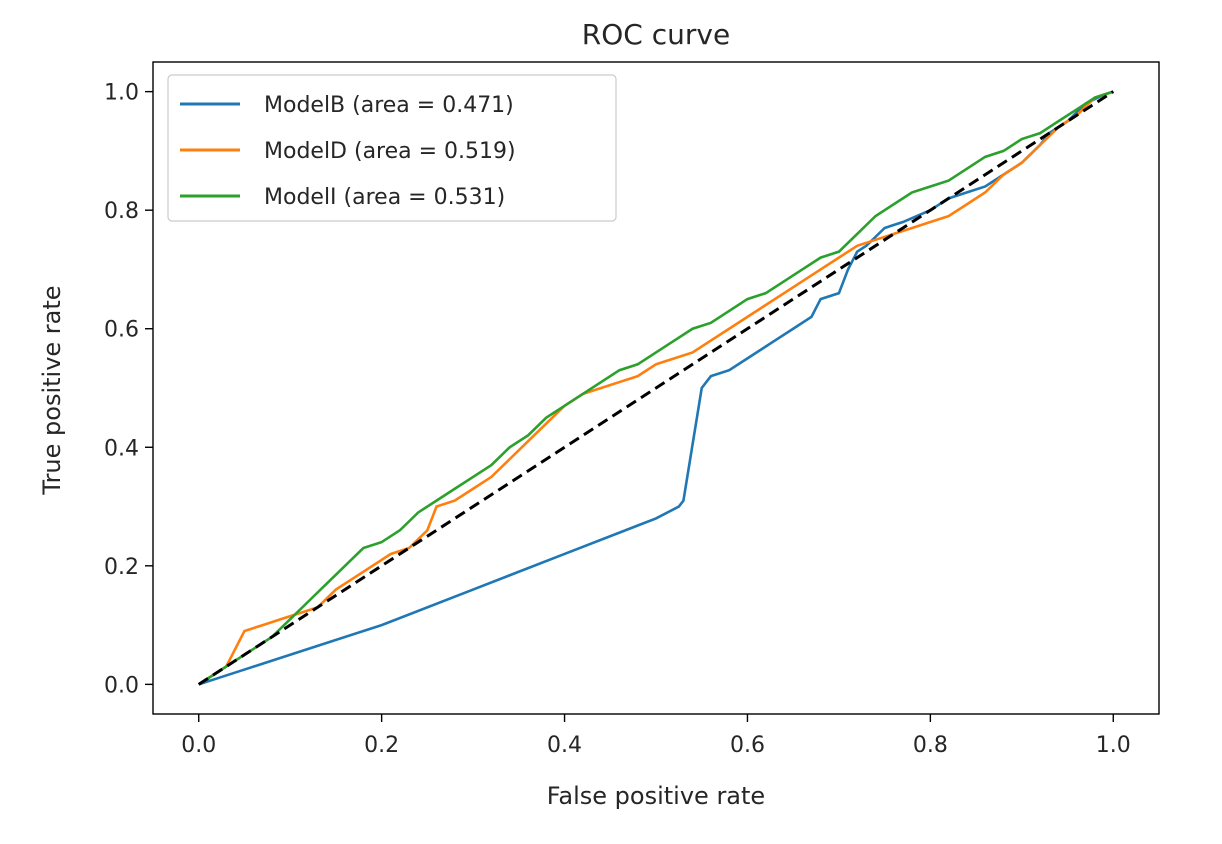 The image size is (1222, 844). I want to click on y-tick-label: 0.8, so click(121, 211).